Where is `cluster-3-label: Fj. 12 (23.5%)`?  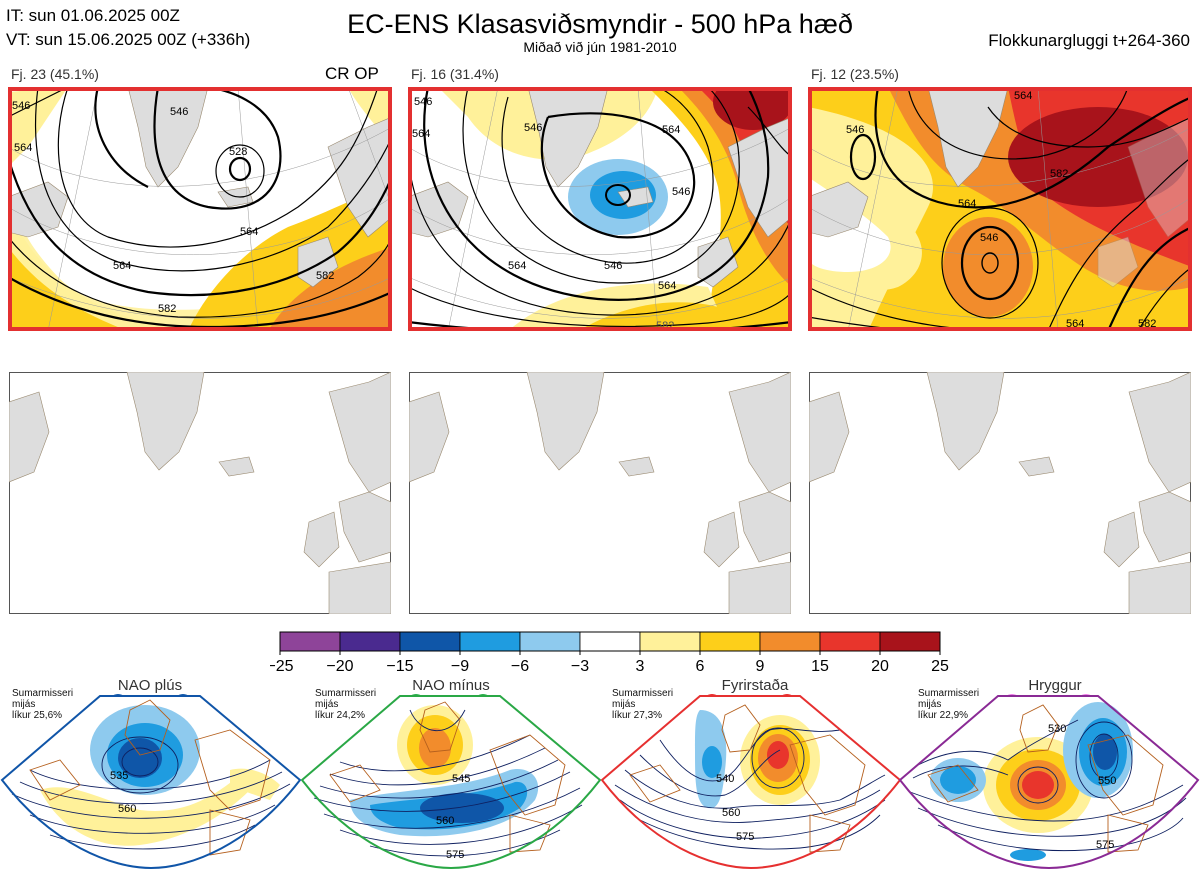
cluster-3-label: Fj. 12 (23.5%) is located at coordinates (855, 74).